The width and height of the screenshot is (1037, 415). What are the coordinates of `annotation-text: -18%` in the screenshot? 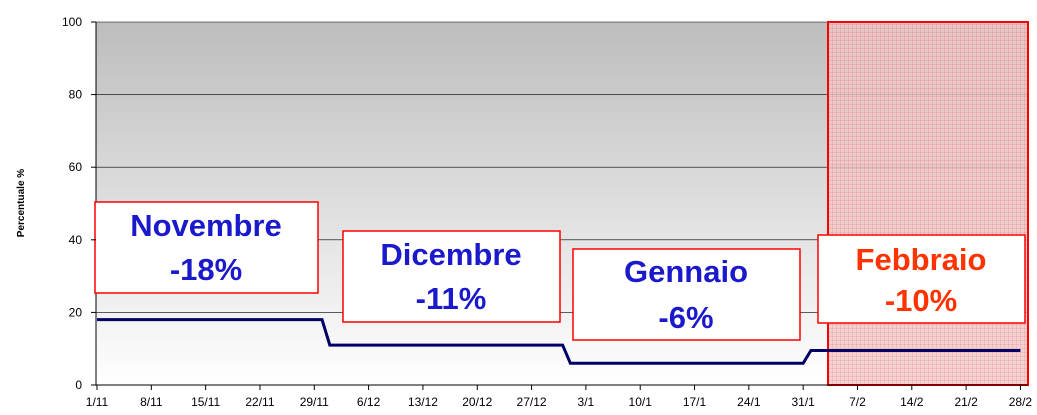 It's located at (206, 269).